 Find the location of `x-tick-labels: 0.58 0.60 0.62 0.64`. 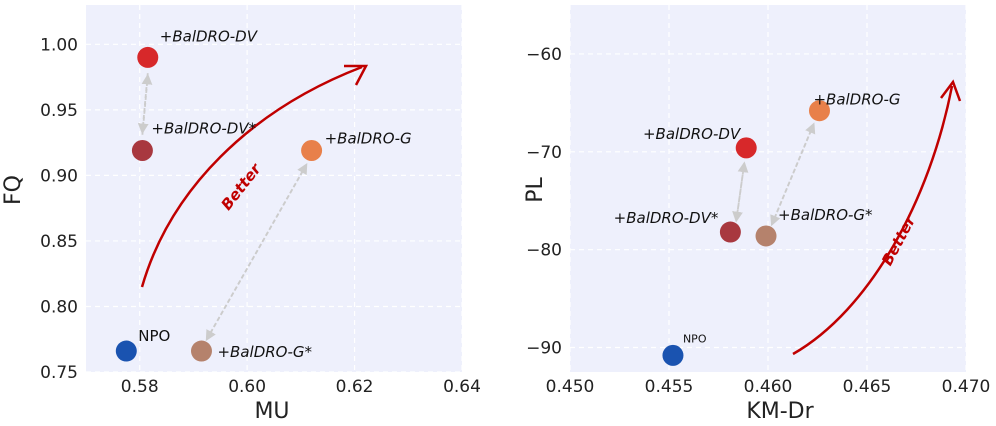

x-tick-labels: 0.58 0.60 0.62 0.64 is located at coordinates (301, 387).